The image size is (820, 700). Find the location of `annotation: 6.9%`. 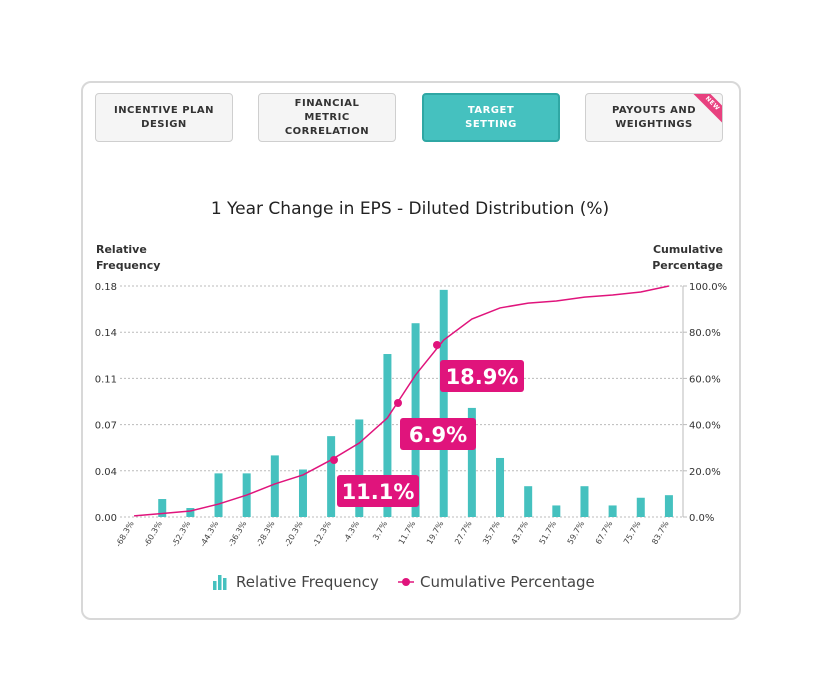

annotation: 6.9% is located at coordinates (438, 435).